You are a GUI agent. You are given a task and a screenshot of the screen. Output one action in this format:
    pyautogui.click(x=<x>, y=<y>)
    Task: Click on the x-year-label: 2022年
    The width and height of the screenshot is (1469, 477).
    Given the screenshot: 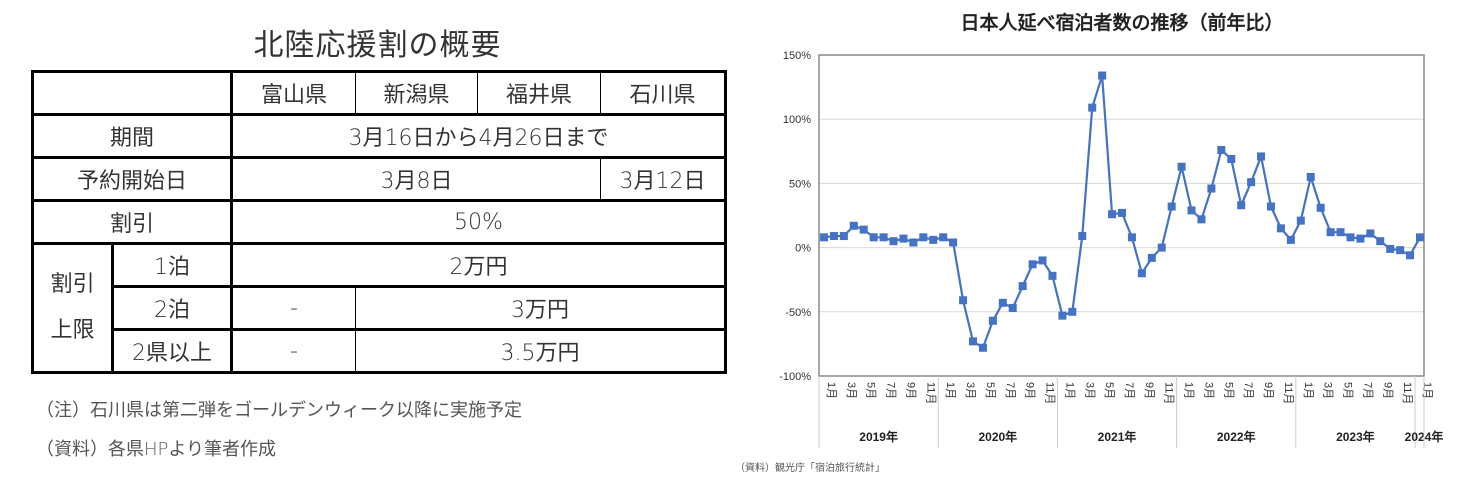 What is the action you would take?
    pyautogui.click(x=1236, y=436)
    